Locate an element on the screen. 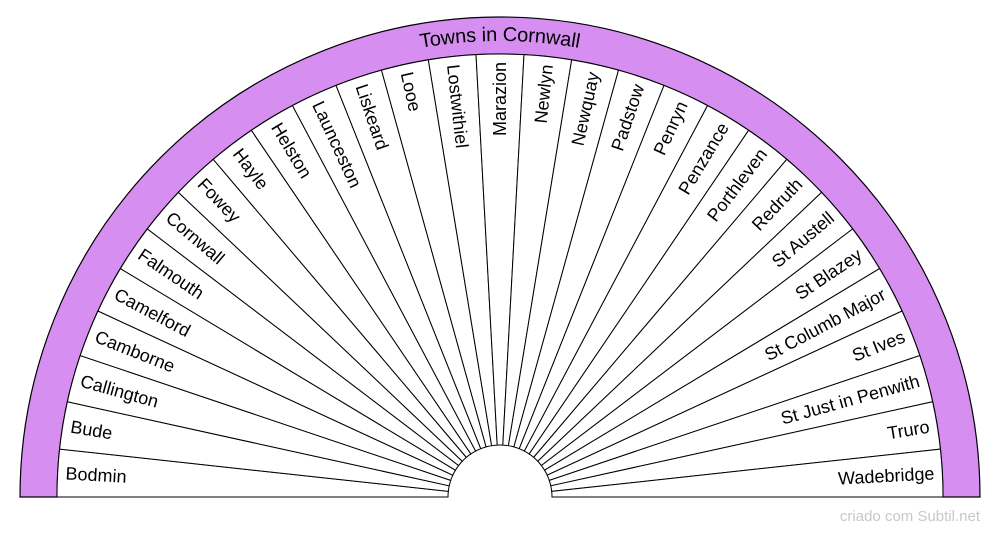  label-marazion: Marazion is located at coordinates (500, 99).